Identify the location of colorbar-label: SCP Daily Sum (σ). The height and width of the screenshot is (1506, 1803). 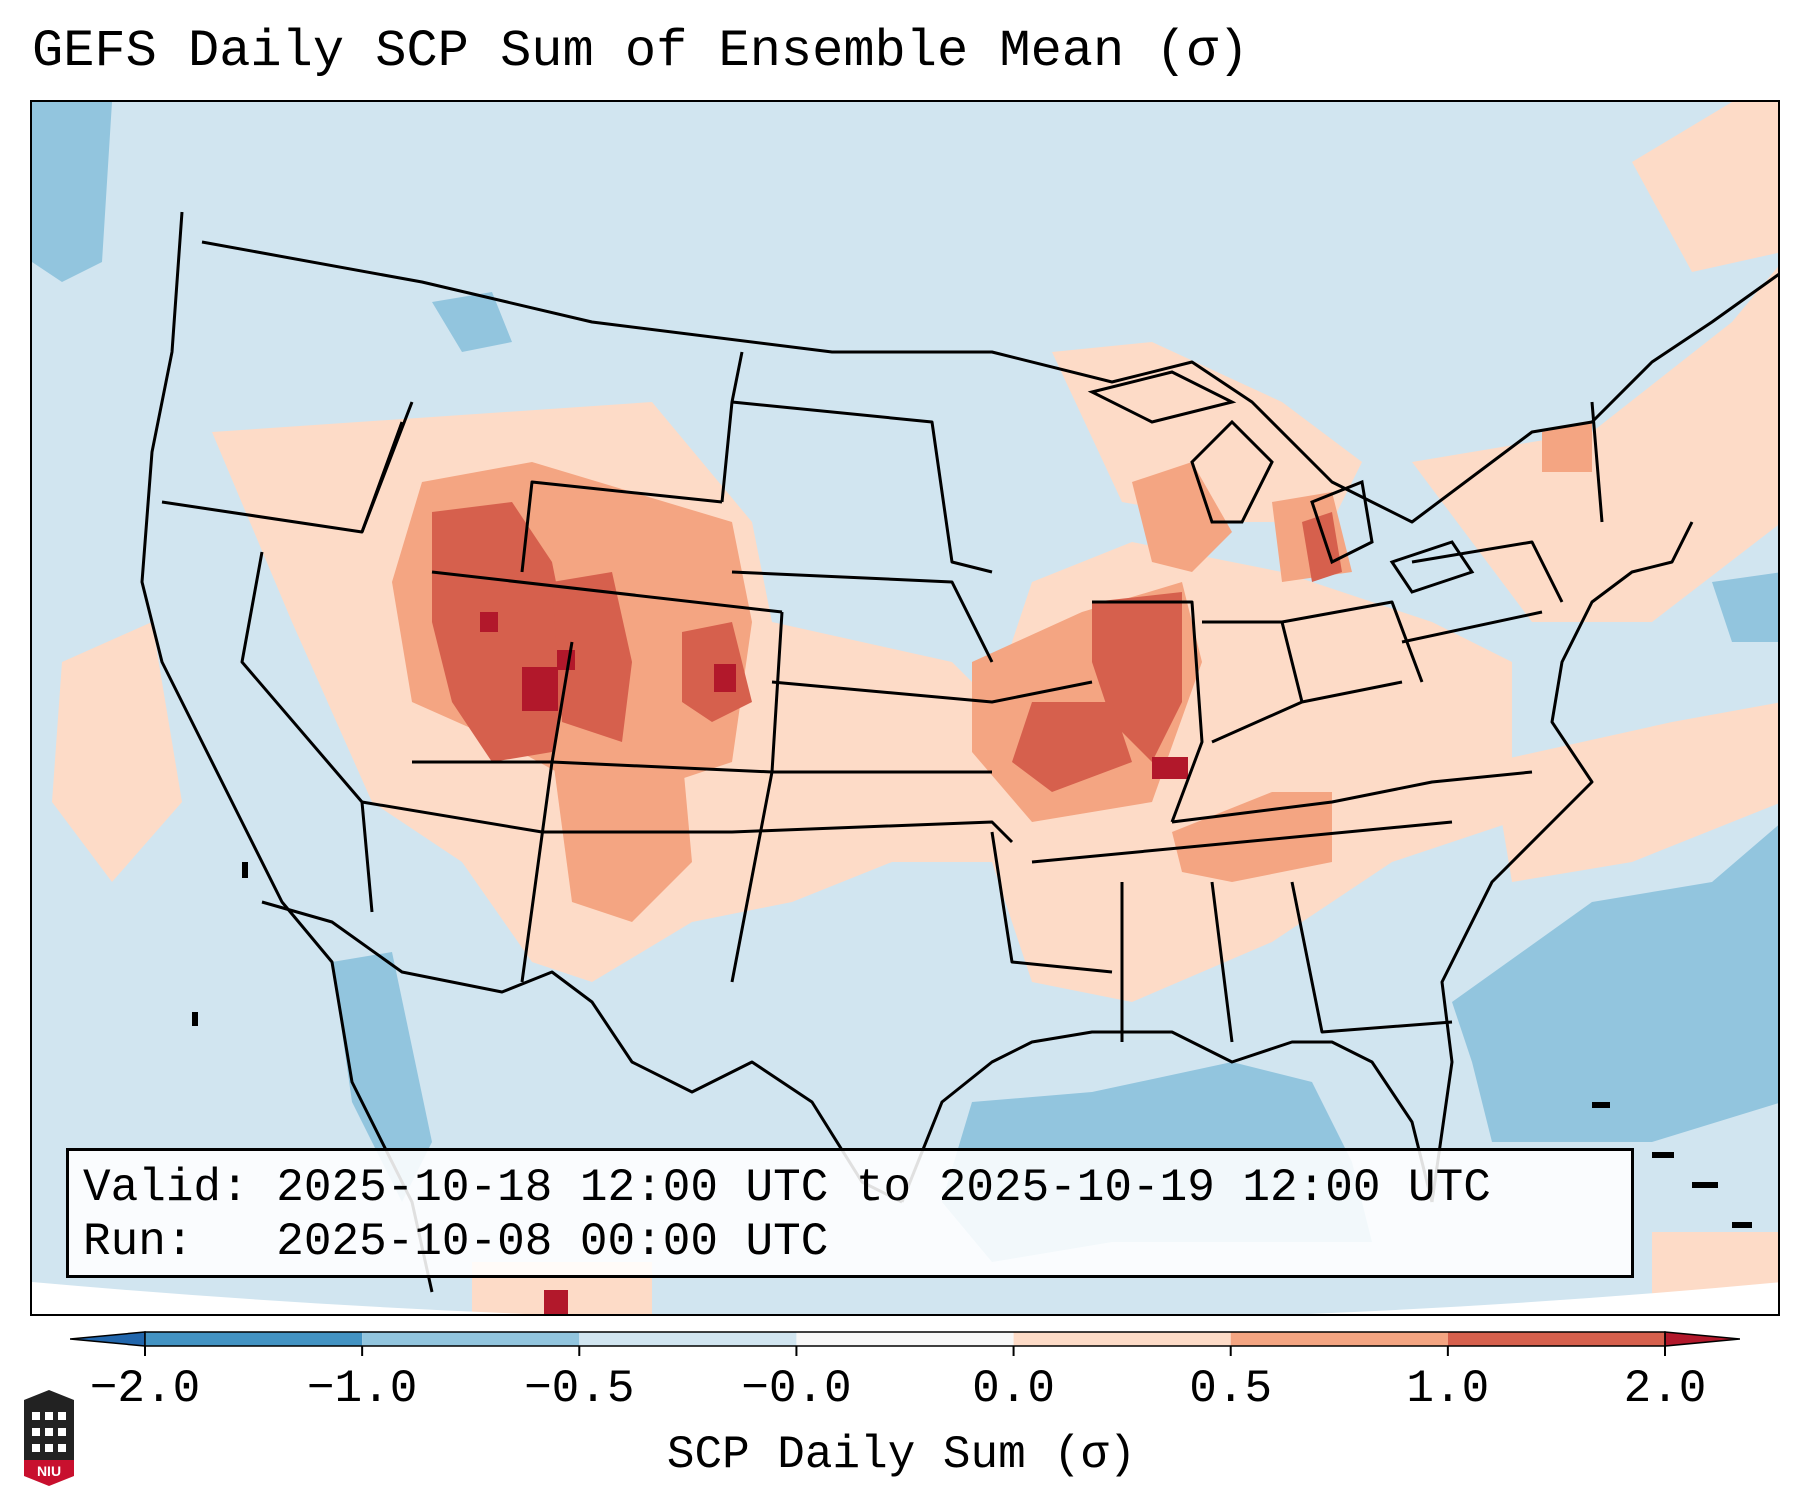
(901, 1455).